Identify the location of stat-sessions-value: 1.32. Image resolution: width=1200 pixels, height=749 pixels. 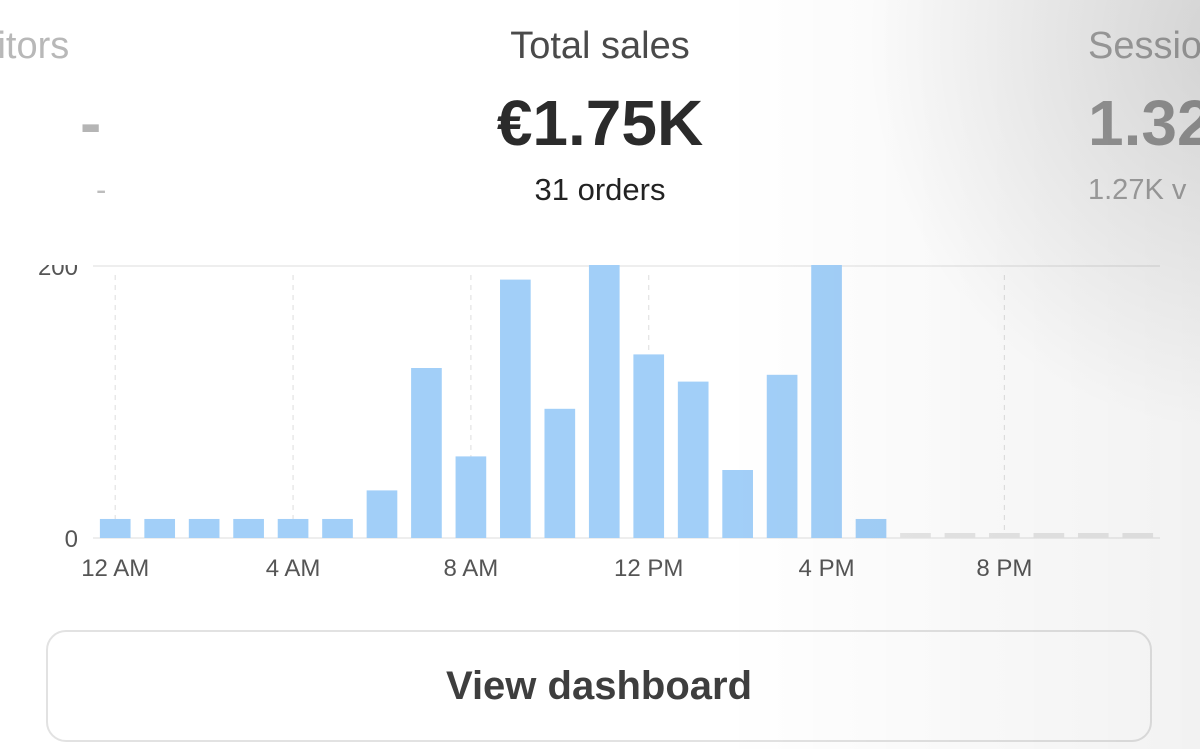
(1144, 123).